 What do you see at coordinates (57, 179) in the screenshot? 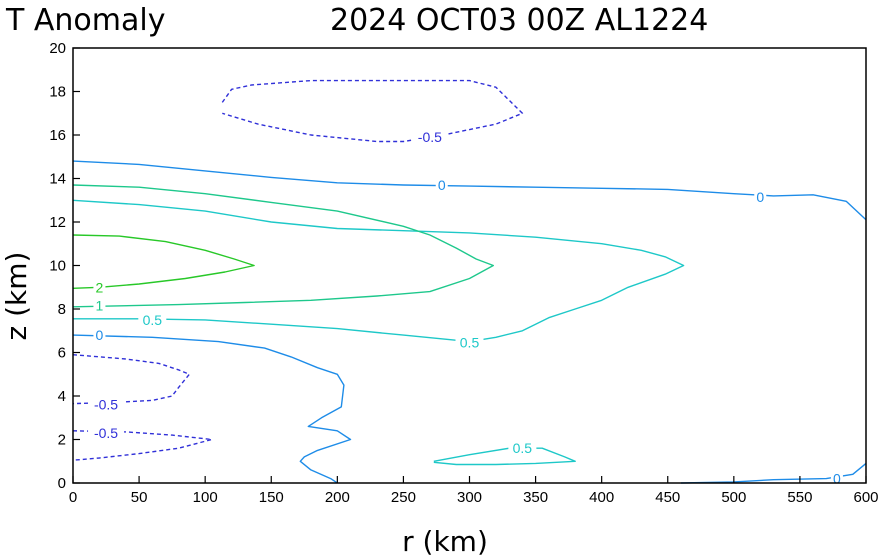
I see `y-tick-label: 14` at bounding box center [57, 179].